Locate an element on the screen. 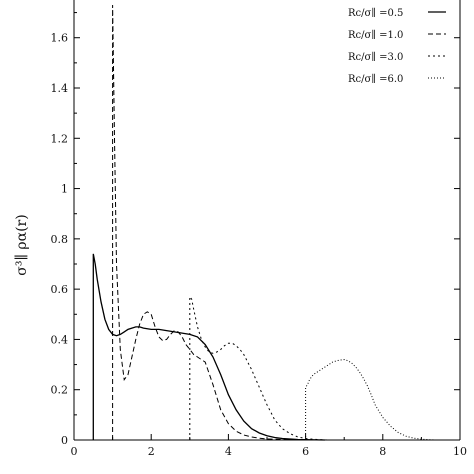  y-axis-label-text: σ³∥ ρα(r) is located at coordinates (22, 244).